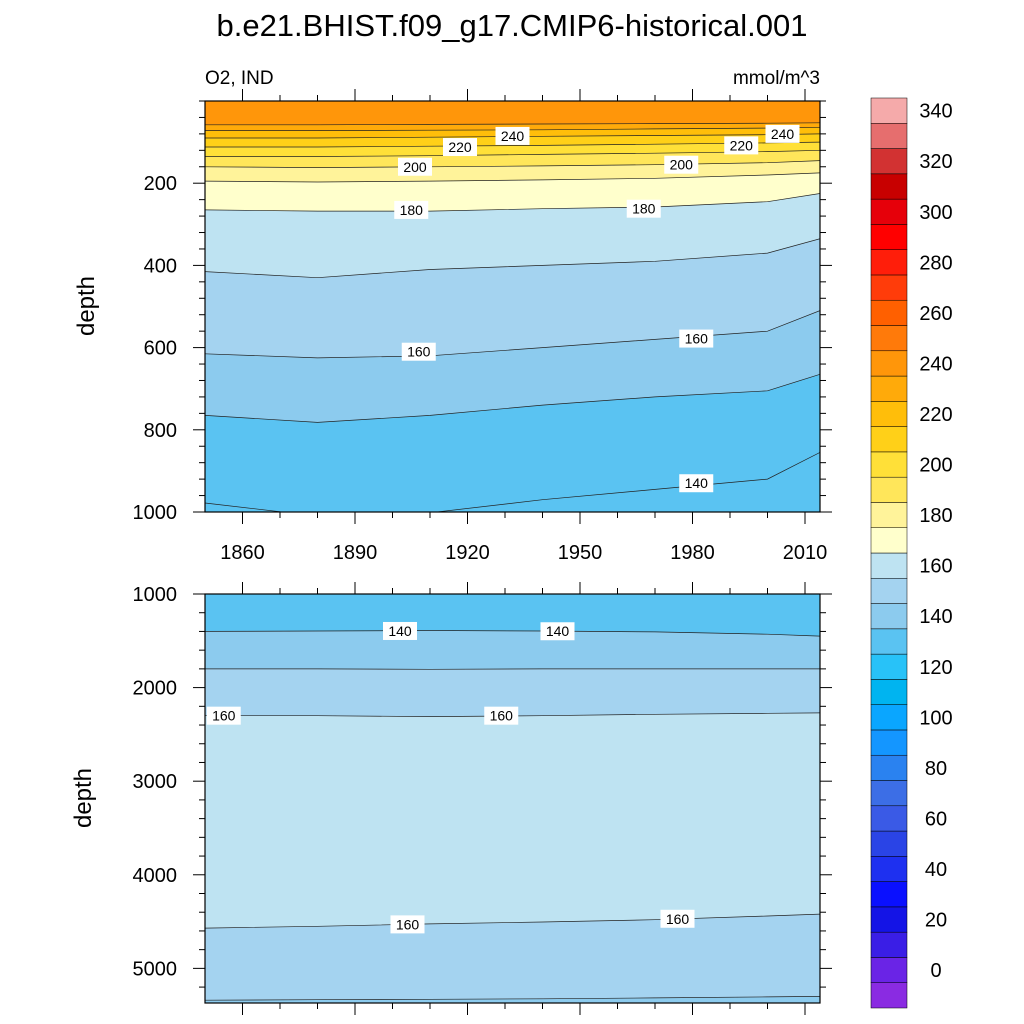 The width and height of the screenshot is (1024, 1024). Describe the element at coordinates (355, 553) in the screenshot. I see `x-tick-label: 1890` at that location.